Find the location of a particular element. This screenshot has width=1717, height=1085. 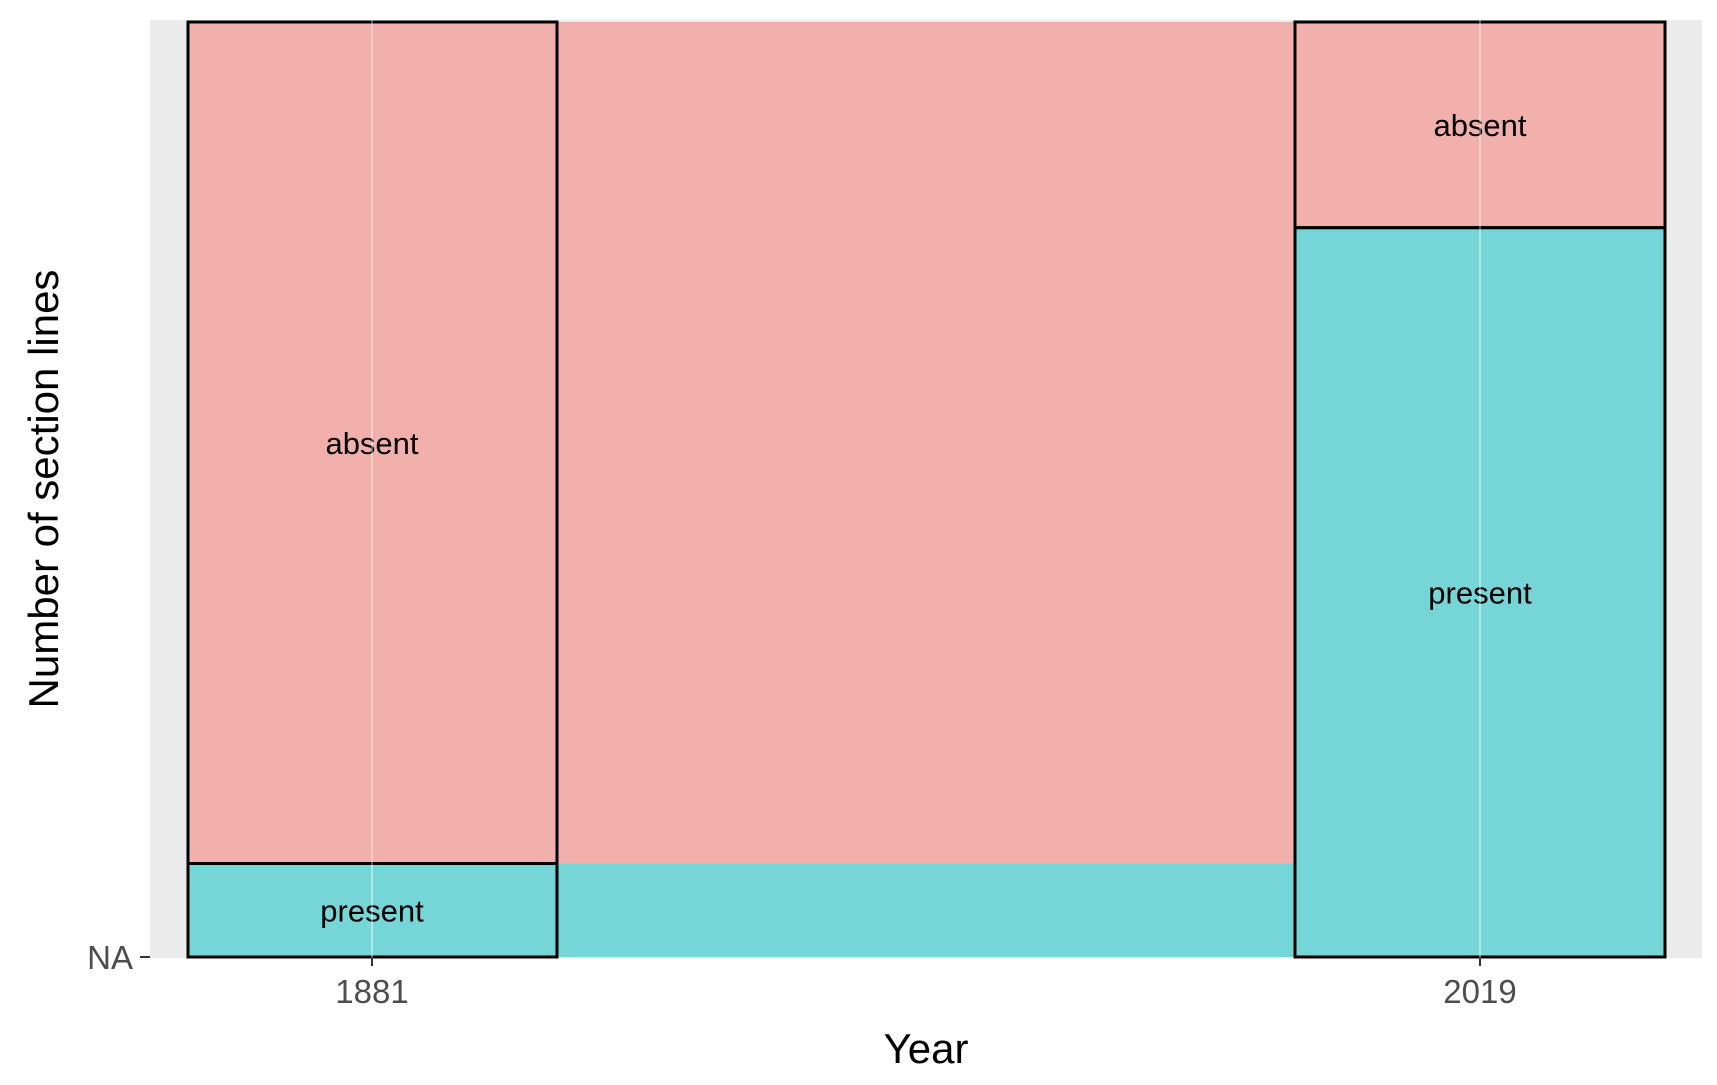

axis-layer: 1881 2019 NA is located at coordinates (802, 974).